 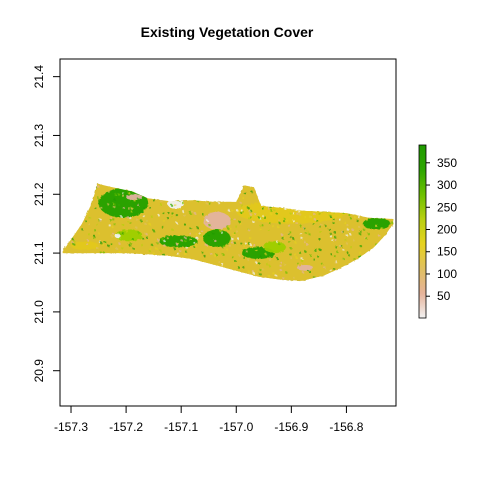 I want to click on colorbar-tick-label: 250, so click(x=447, y=207).